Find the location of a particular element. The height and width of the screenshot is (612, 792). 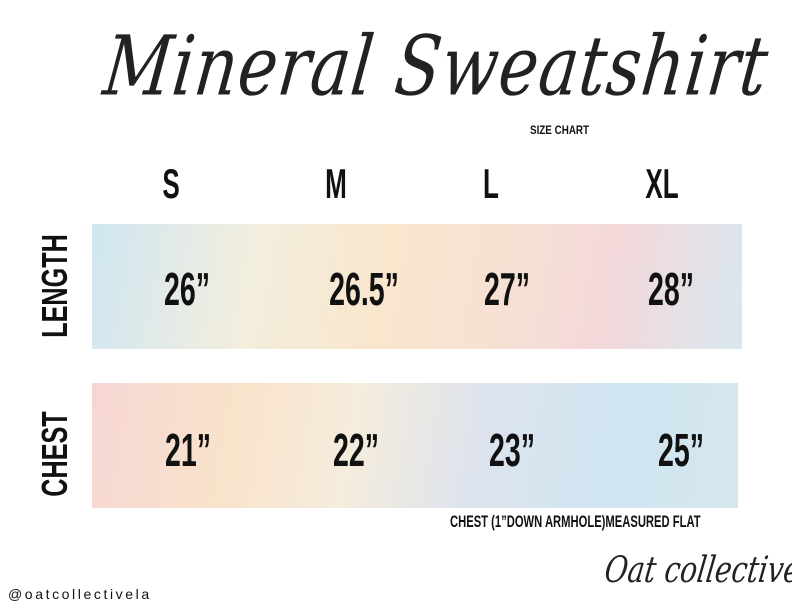

social-handle: @oatcollectivela is located at coordinates (80, 594).